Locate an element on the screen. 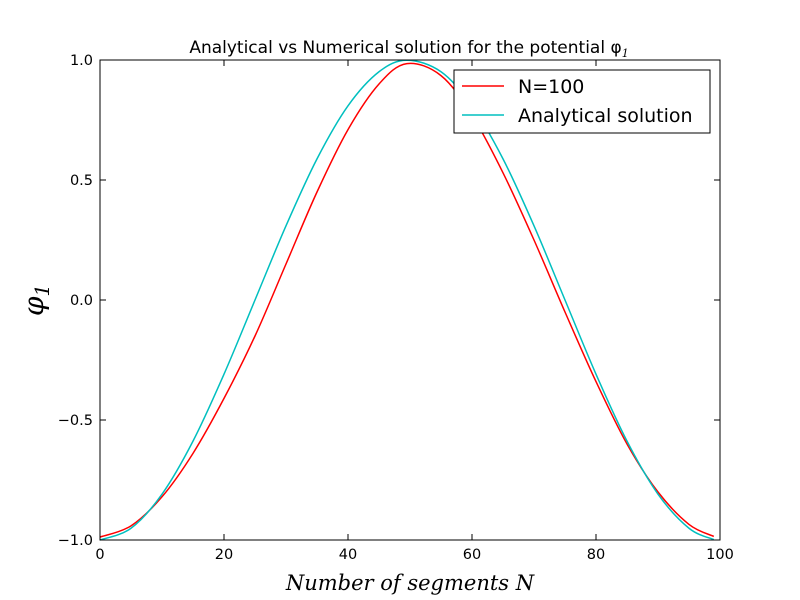 The height and width of the screenshot is (600, 800). y-tick-label: 1.0 is located at coordinates (81, 61).